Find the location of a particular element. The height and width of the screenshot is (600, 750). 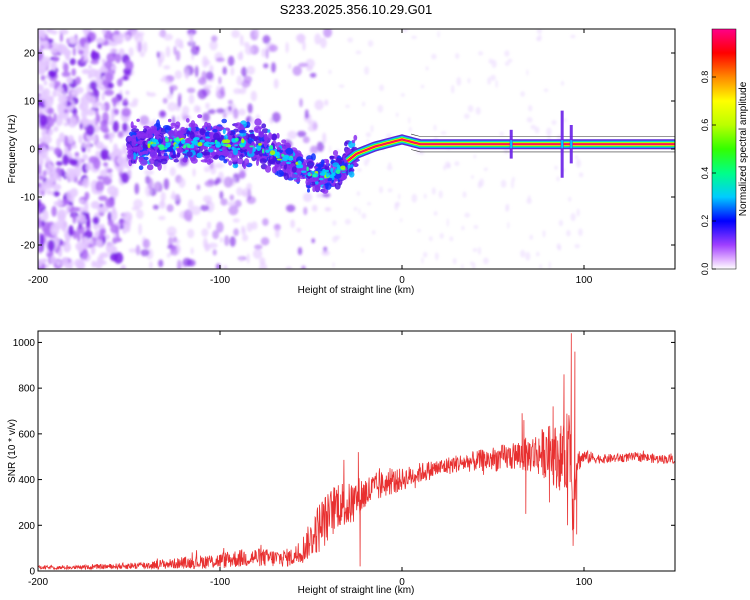

spectrogram-y-tick-label: 0 is located at coordinates (32, 150).